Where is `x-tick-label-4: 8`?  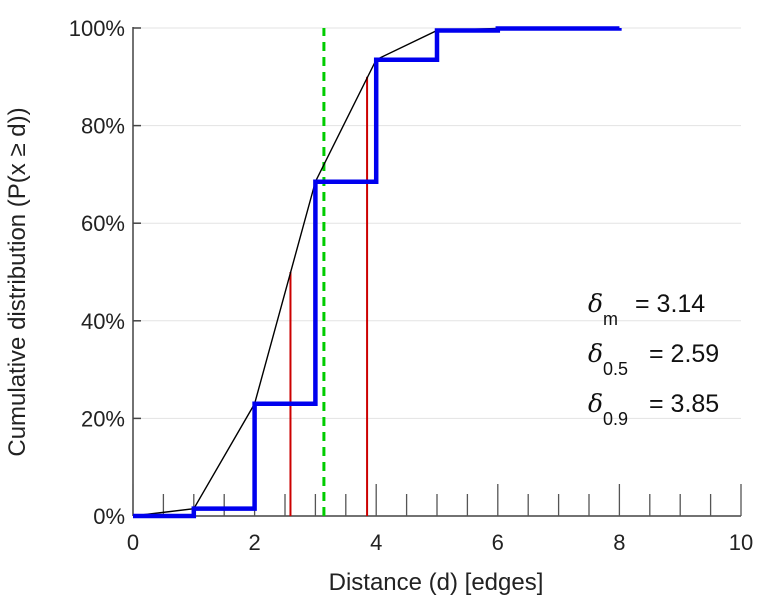 x-tick-label-4: 8 is located at coordinates (619, 542).